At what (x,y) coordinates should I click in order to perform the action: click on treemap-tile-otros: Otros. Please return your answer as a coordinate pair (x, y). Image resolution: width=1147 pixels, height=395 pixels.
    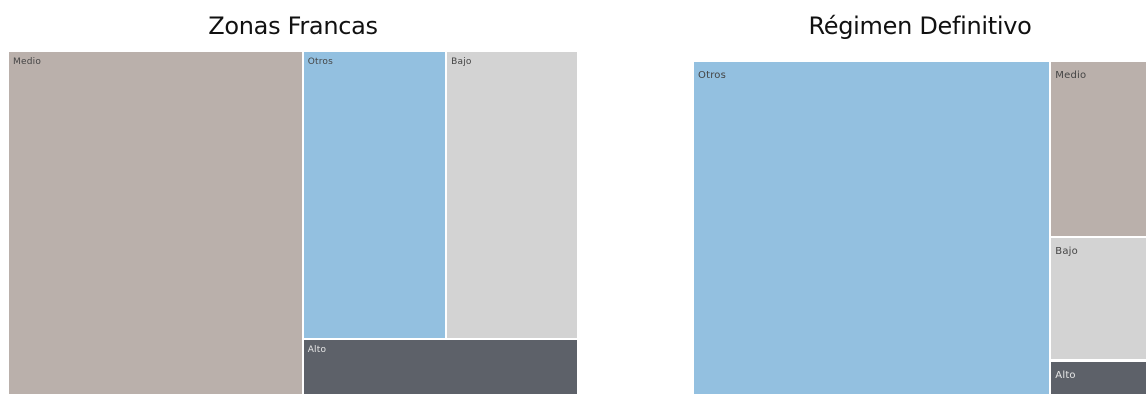
    Looking at the image, I should click on (374, 195).